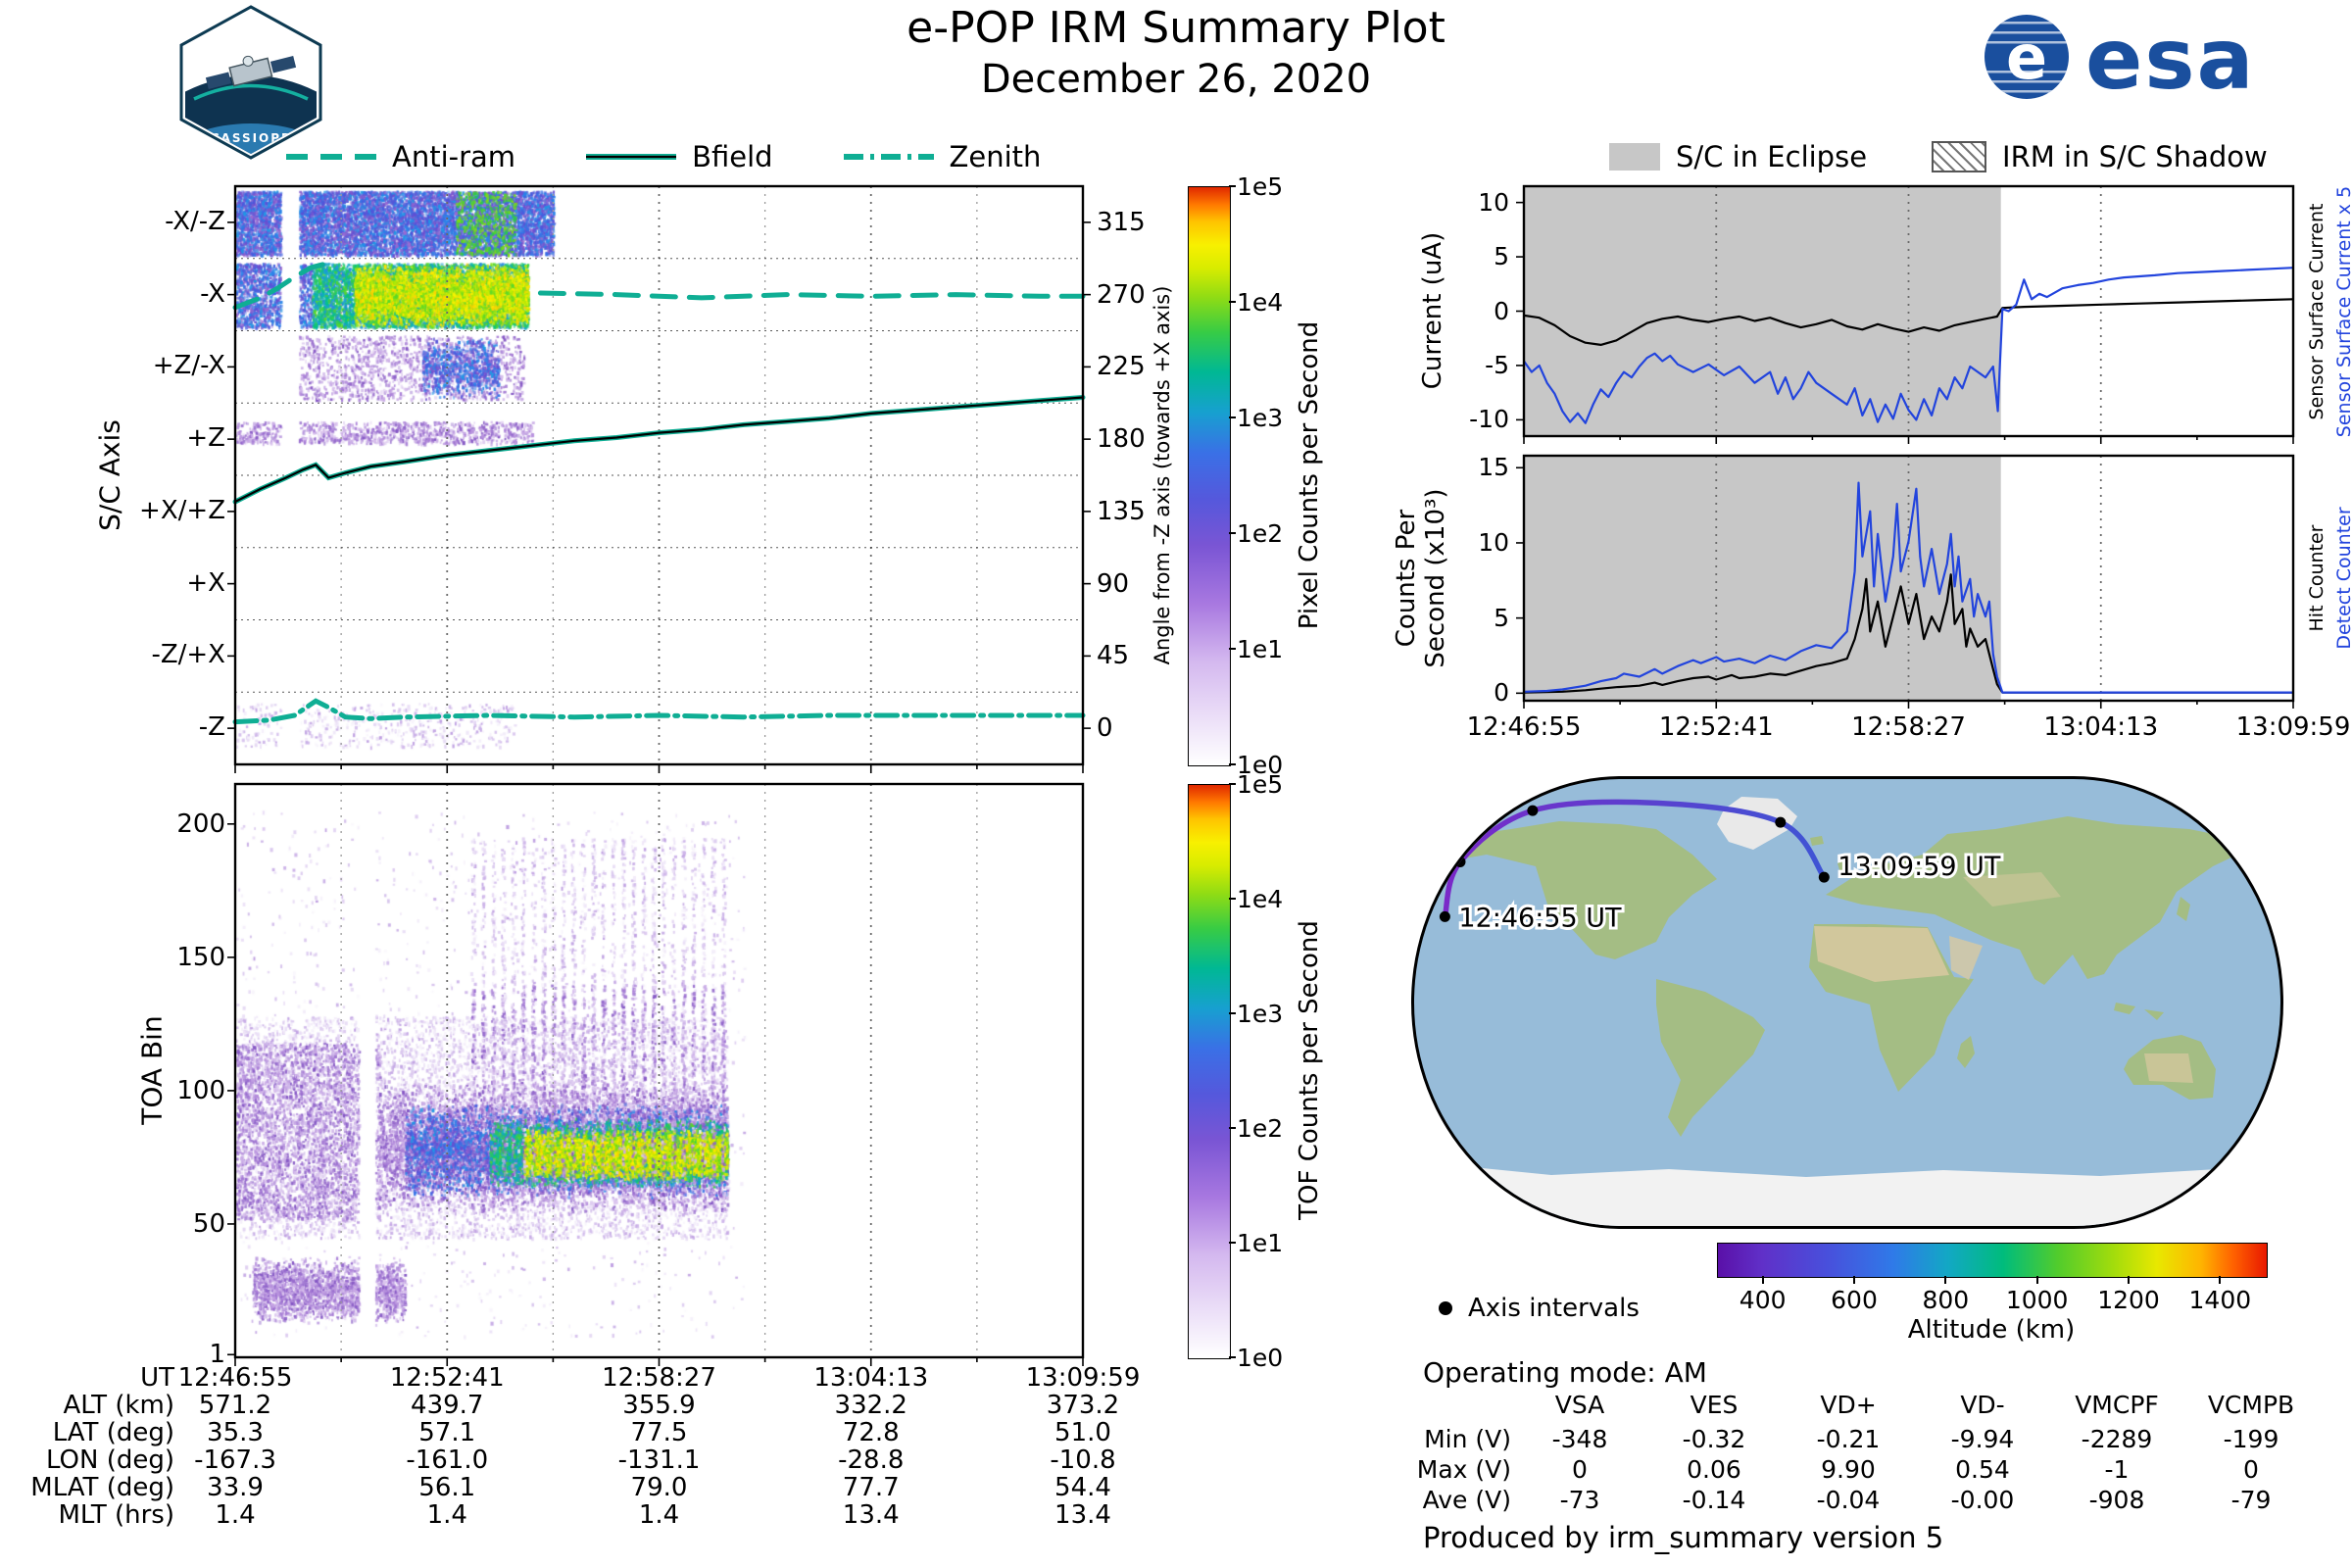 The width and height of the screenshot is (2352, 1568). I want to click on legend-label-s-c-in-eclipse: S/C in Eclipse, so click(1772, 156).